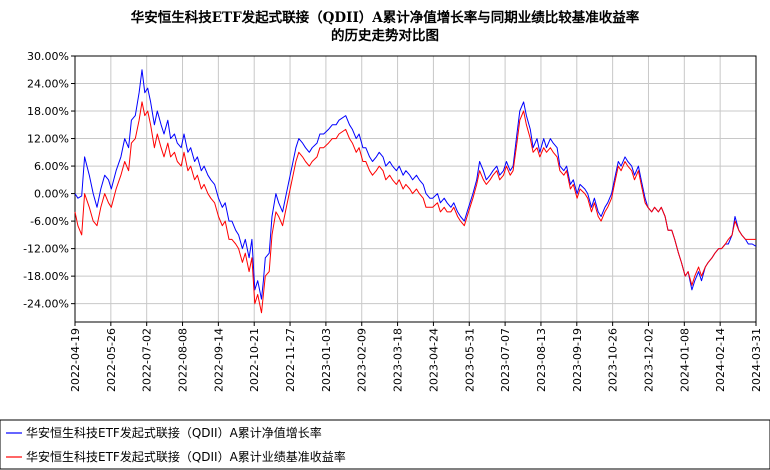  What do you see at coordinates (648, 360) in the screenshot?
I see `x-tick-label: 2023-12-02` at bounding box center [648, 360].